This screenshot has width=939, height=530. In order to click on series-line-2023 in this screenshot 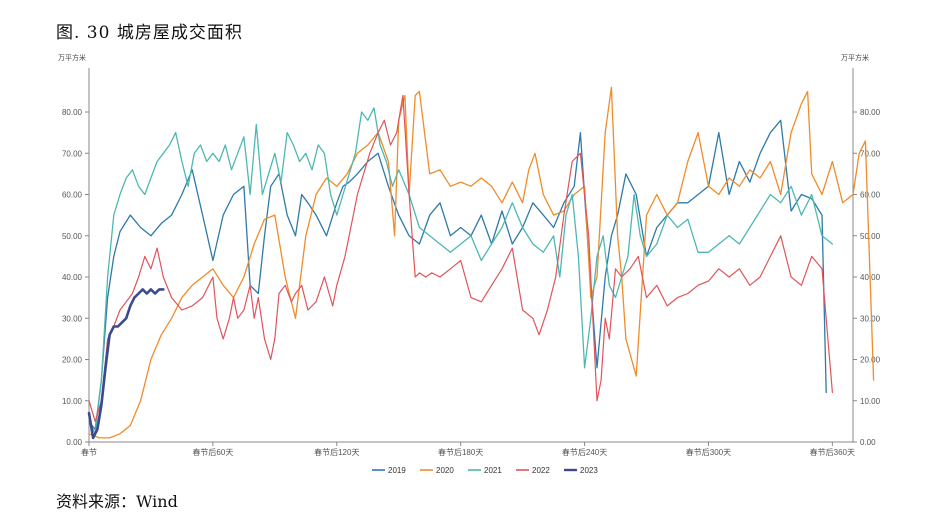, I will do `click(126, 364)`.